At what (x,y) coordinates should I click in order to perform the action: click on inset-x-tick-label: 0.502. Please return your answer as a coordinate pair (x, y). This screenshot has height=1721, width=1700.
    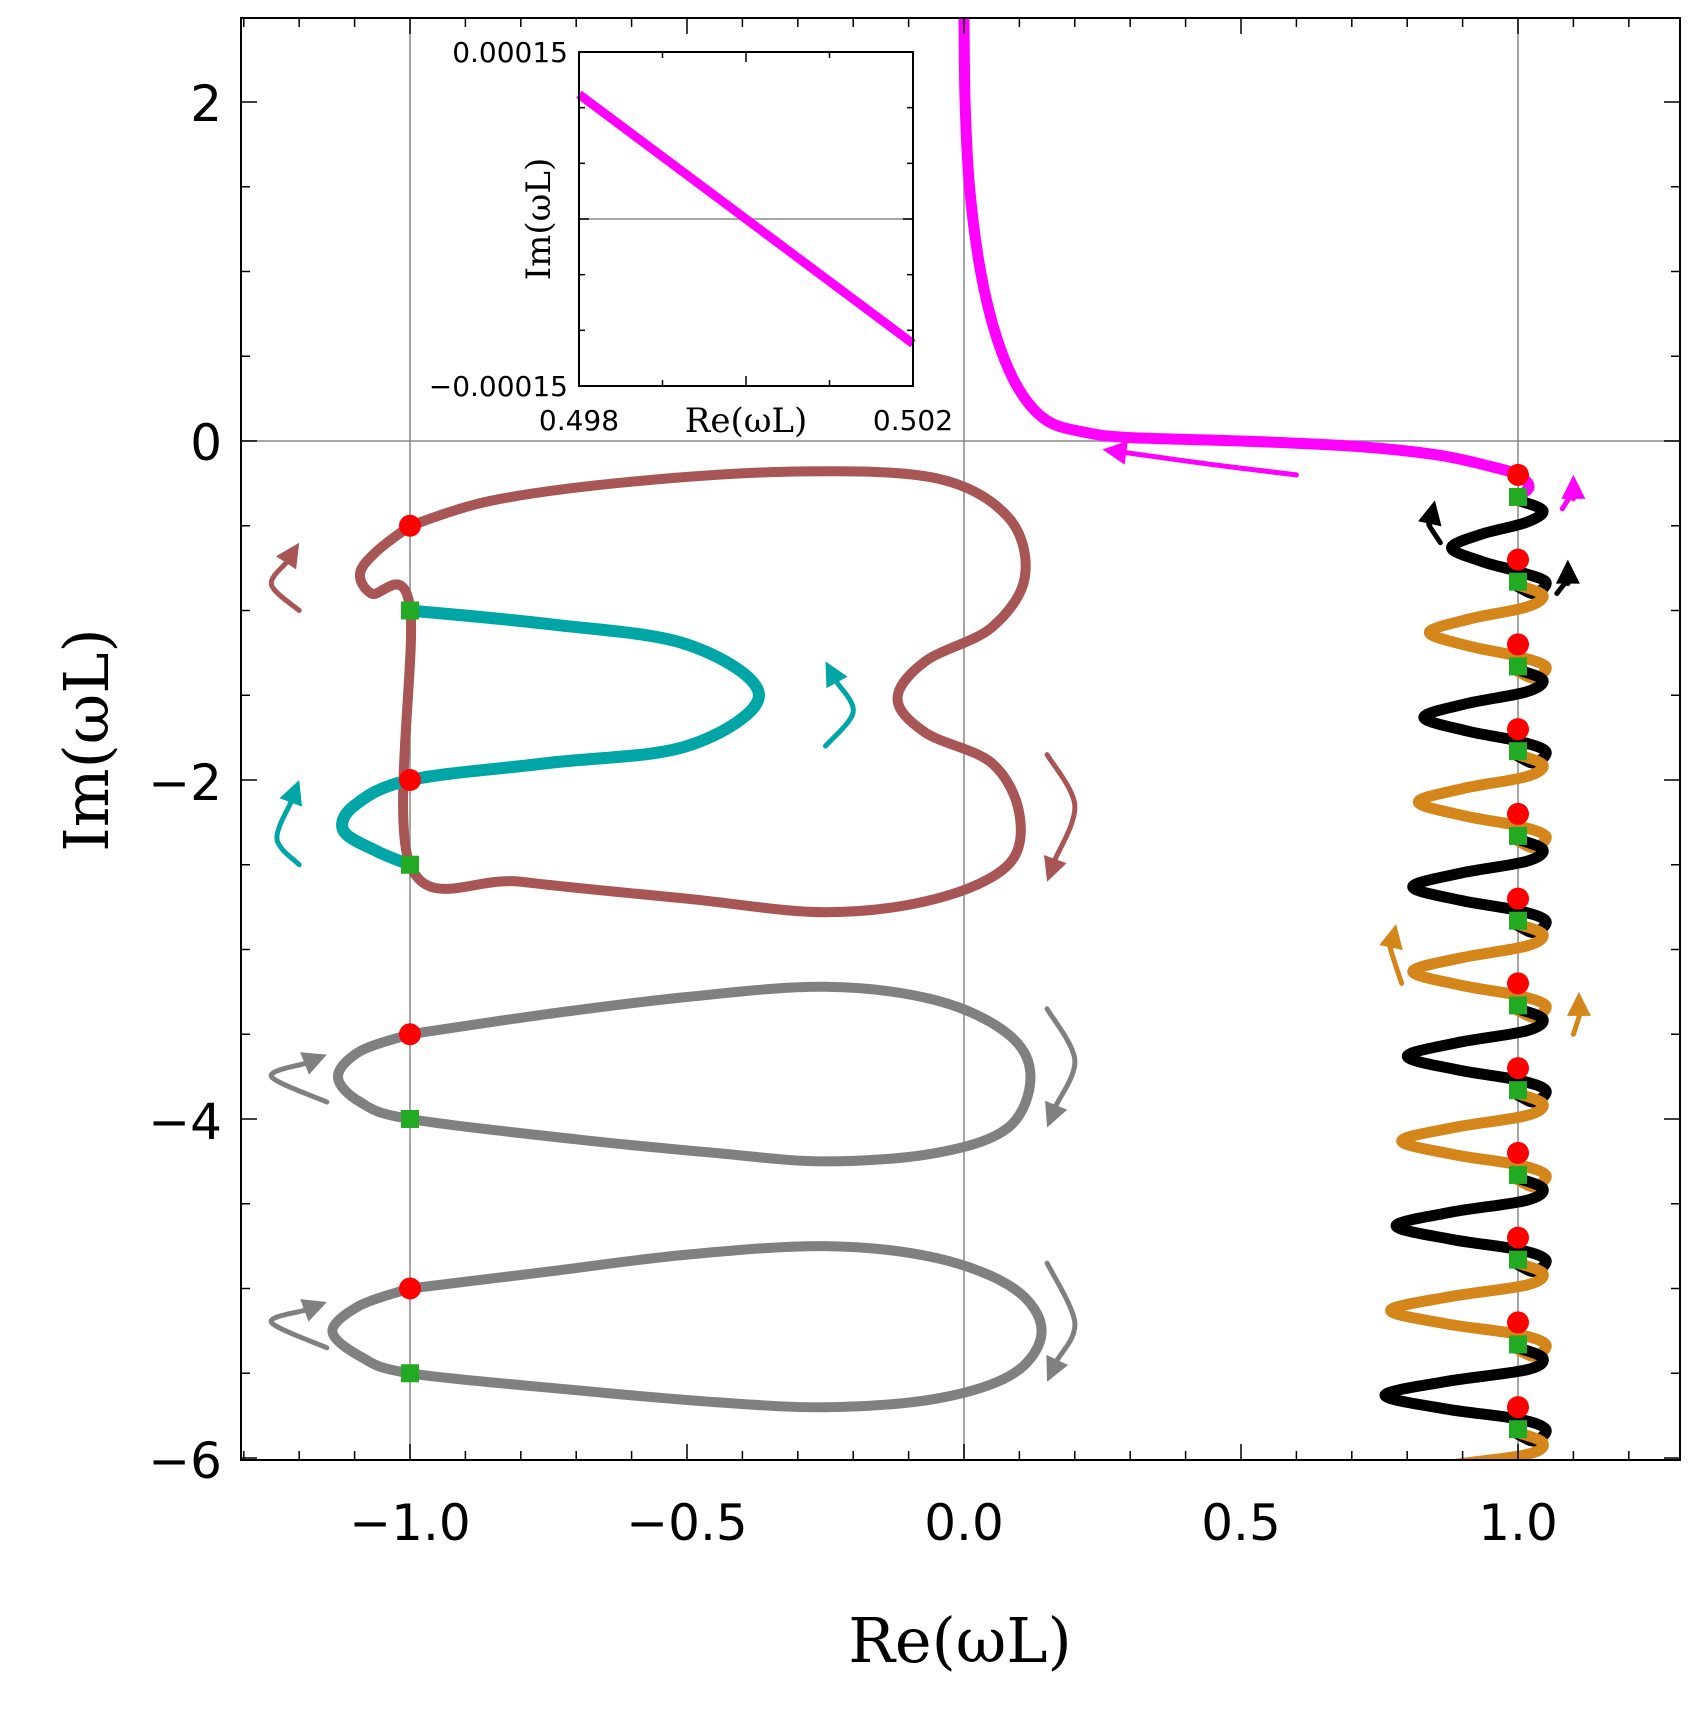
    Looking at the image, I should click on (913, 420).